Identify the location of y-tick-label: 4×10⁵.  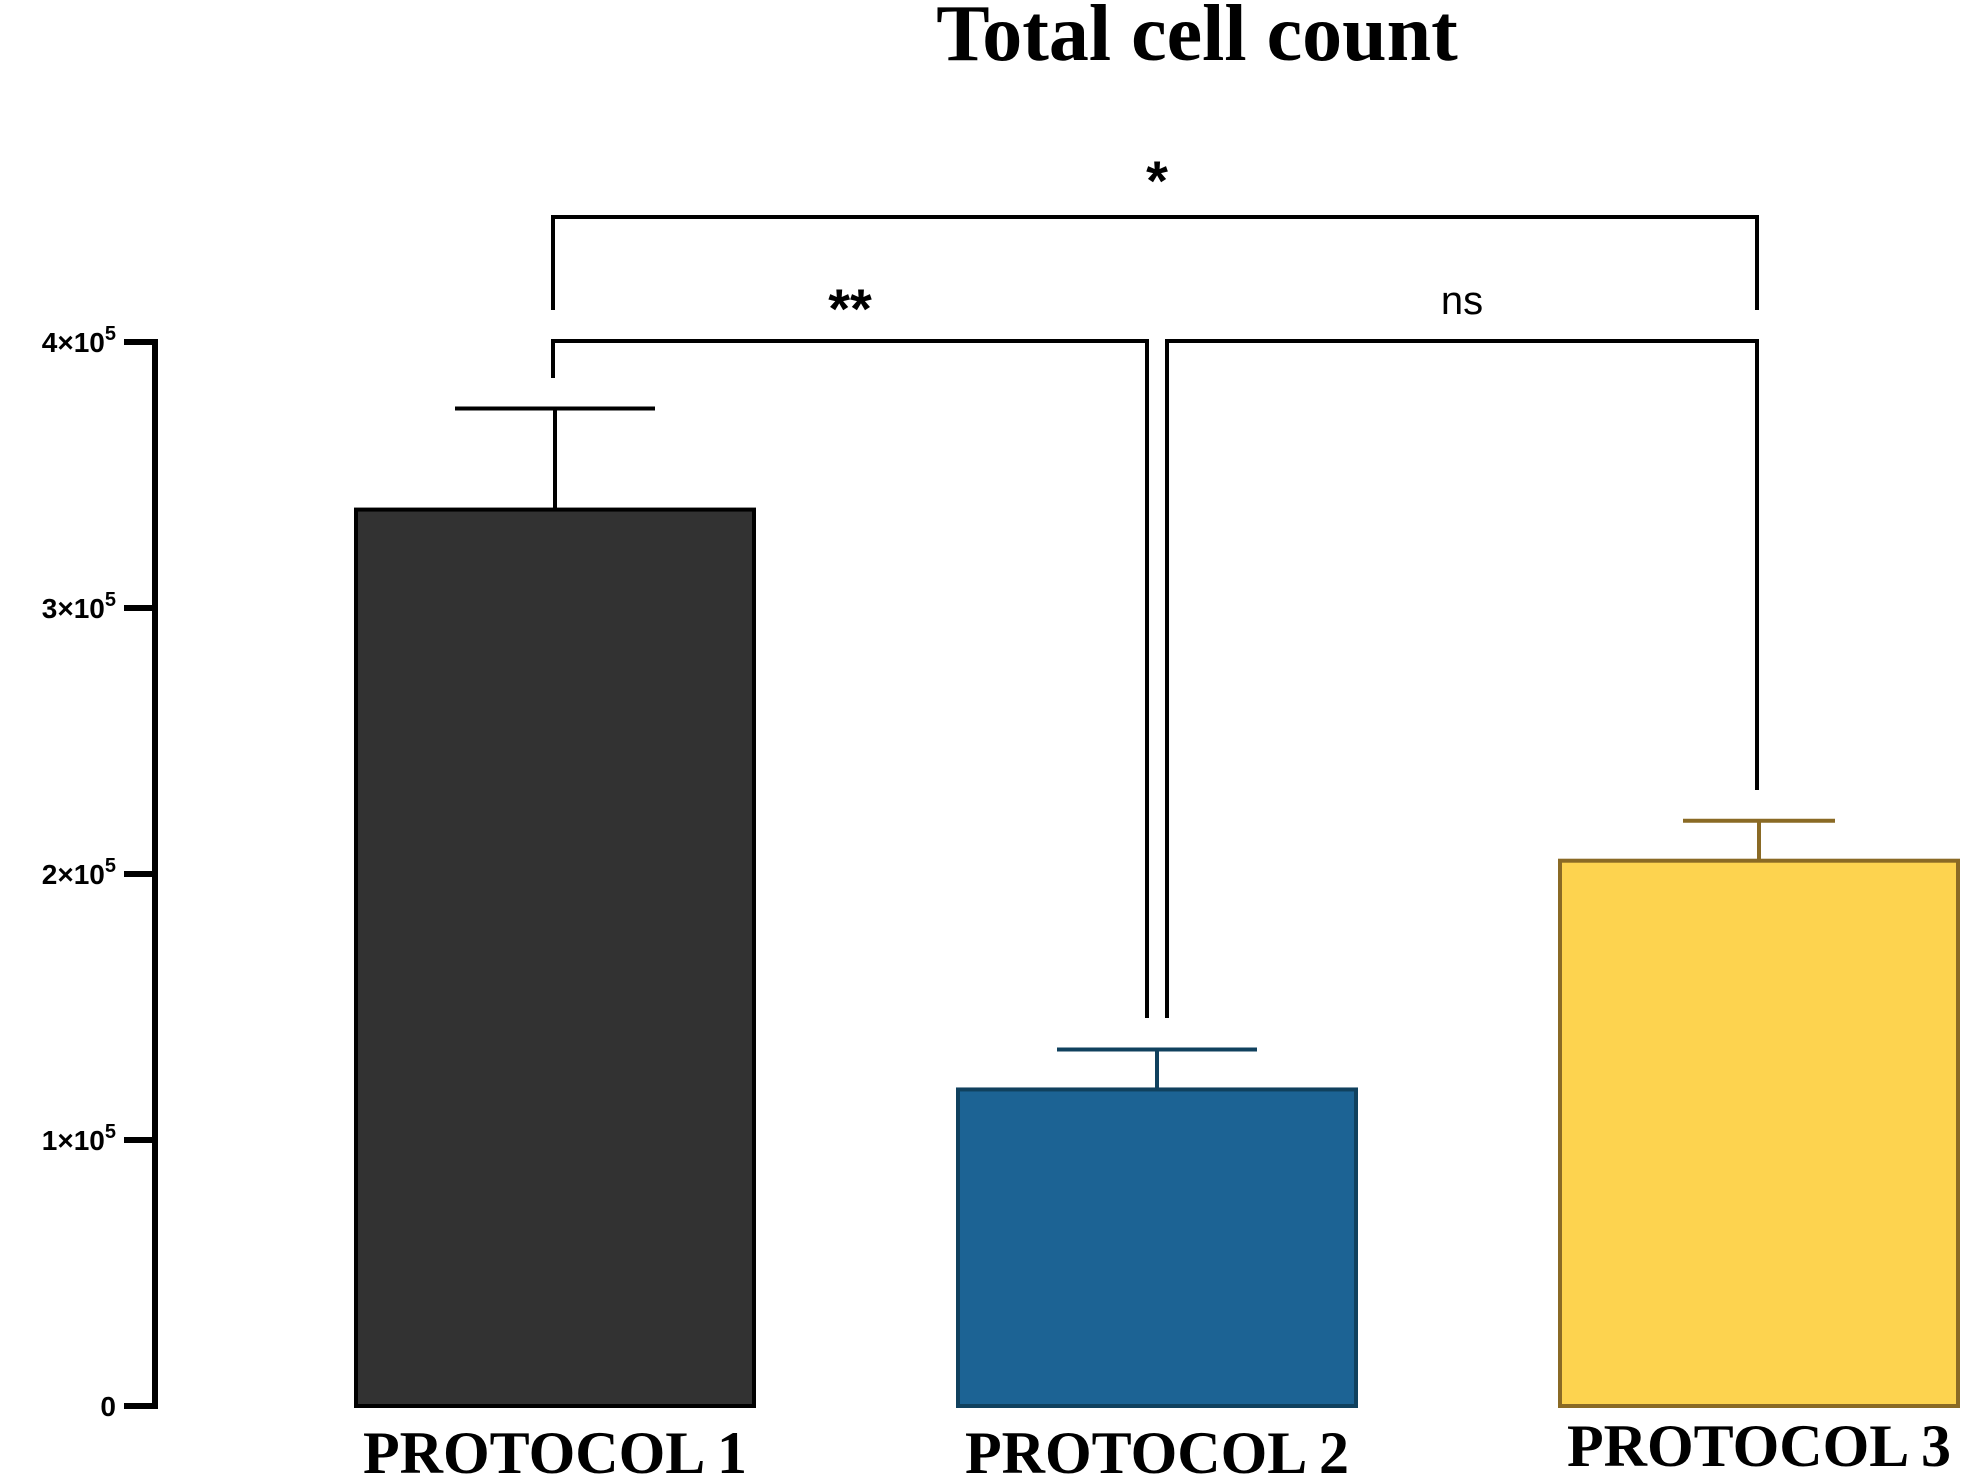
(79, 340).